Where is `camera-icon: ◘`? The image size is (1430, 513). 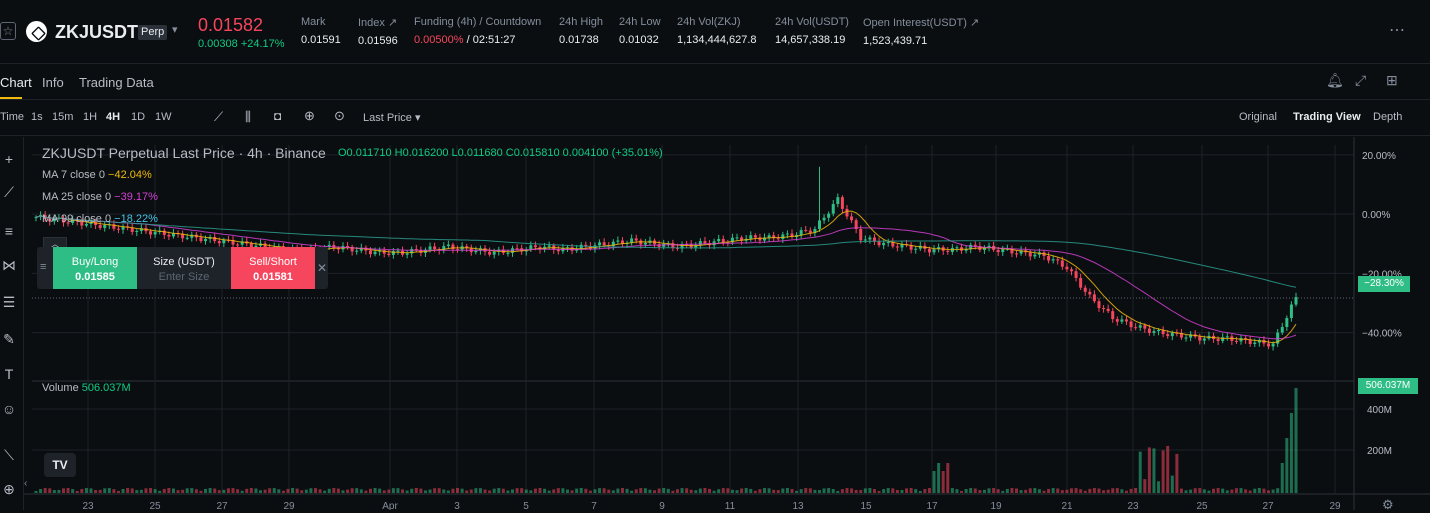 camera-icon: ◘ is located at coordinates (278, 116).